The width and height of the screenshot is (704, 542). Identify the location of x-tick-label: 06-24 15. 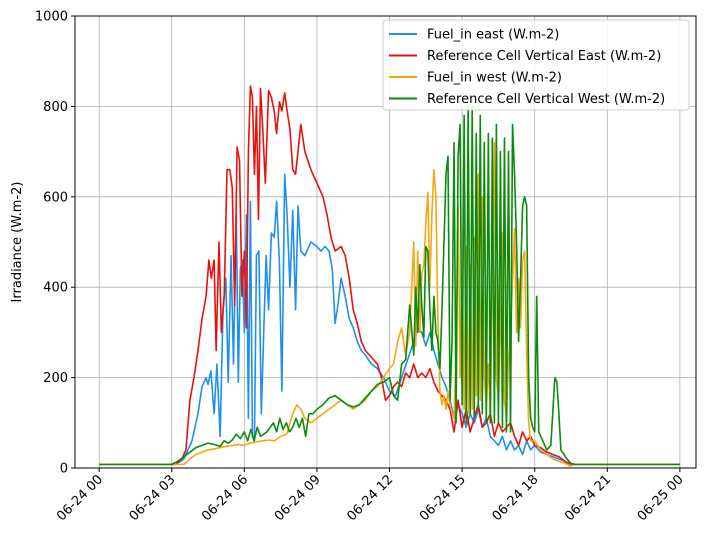
(443, 498).